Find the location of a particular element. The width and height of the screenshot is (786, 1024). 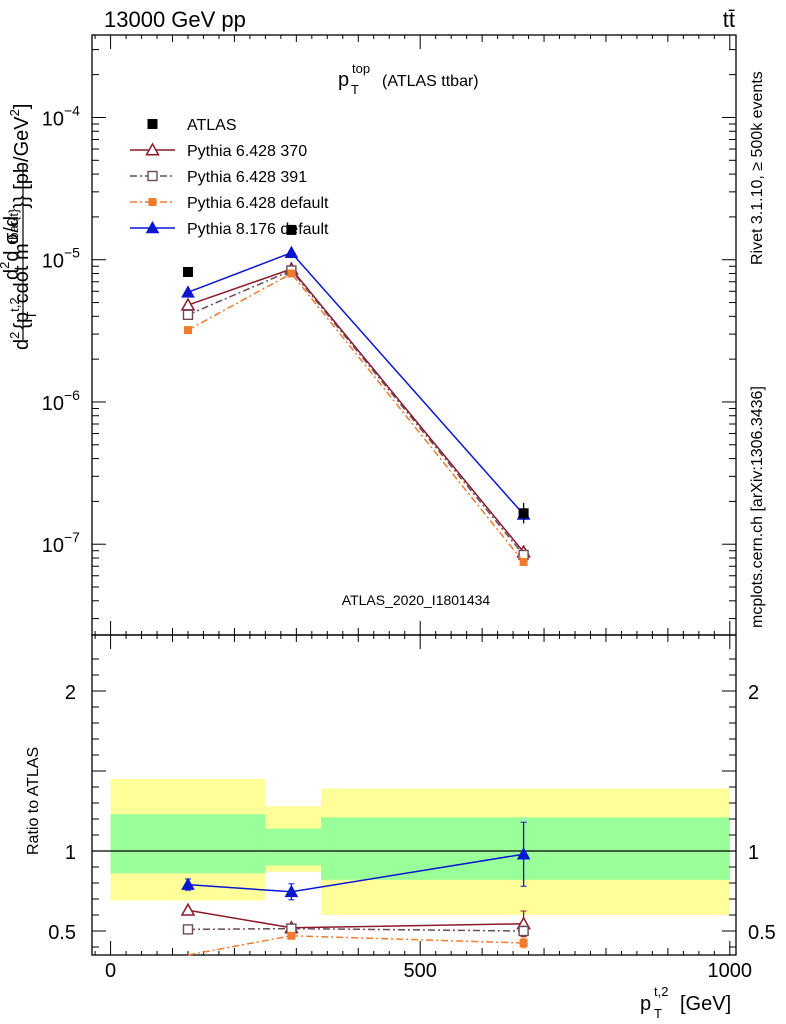

x-tick-label: 500 is located at coordinates (420, 971).